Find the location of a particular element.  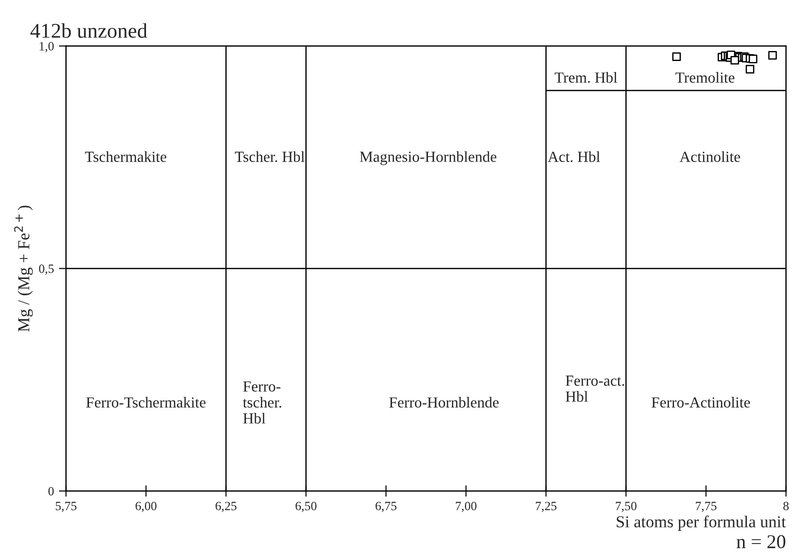

annotation: Ferro-Hornblende is located at coordinates (444, 402).